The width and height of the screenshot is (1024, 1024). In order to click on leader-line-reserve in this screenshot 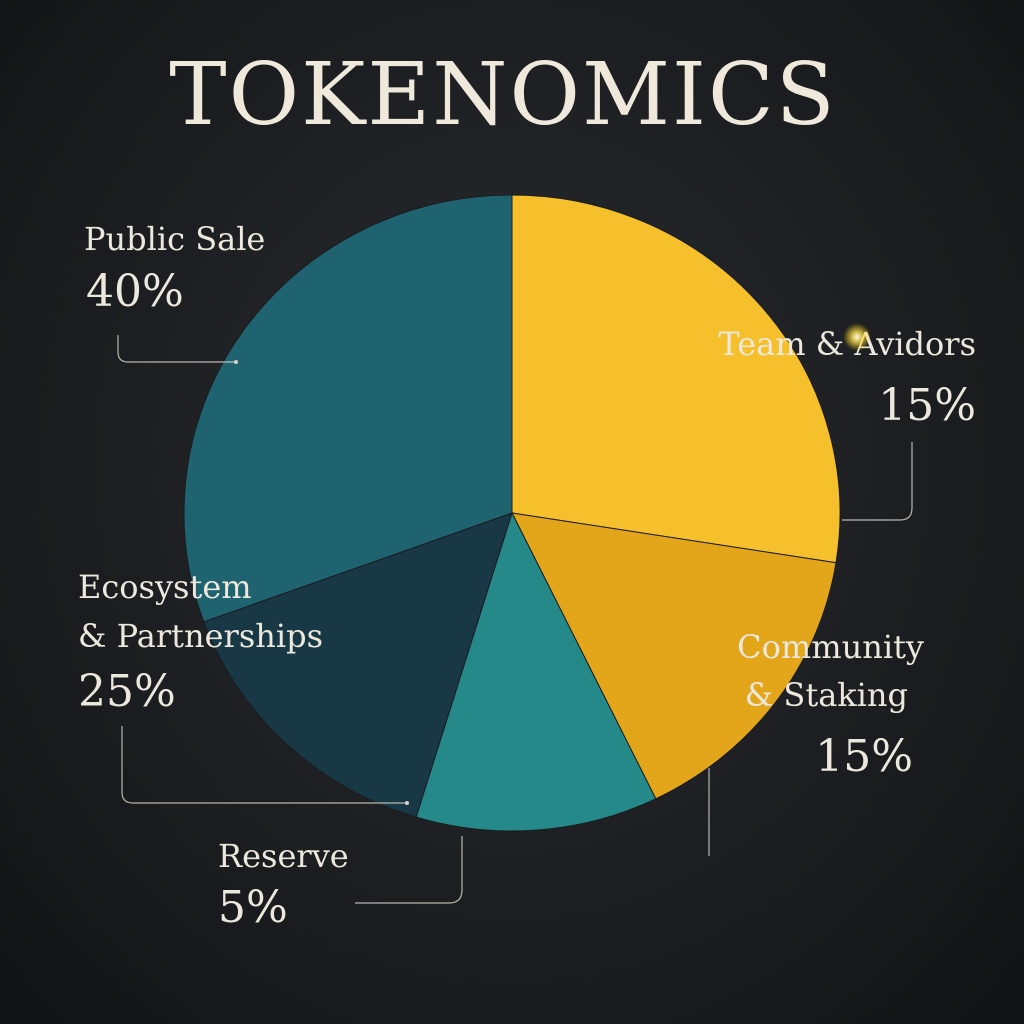, I will do `click(409, 870)`.